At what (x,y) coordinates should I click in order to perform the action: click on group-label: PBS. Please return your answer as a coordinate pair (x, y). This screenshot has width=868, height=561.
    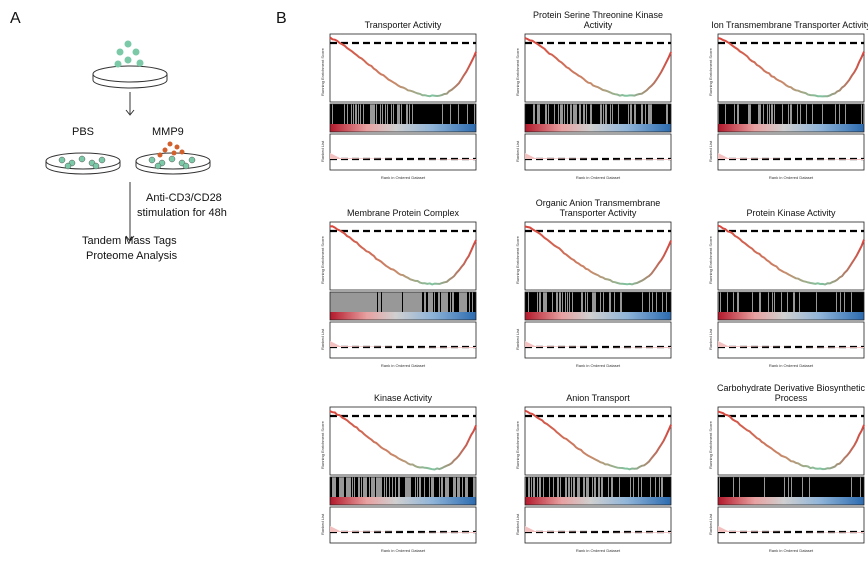
    Looking at the image, I should click on (83, 132).